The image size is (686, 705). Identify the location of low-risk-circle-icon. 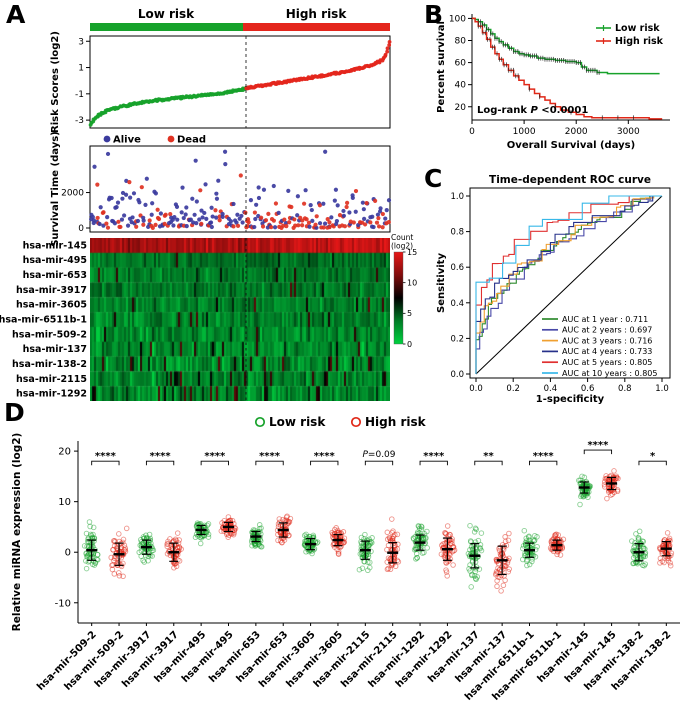
(260, 422).